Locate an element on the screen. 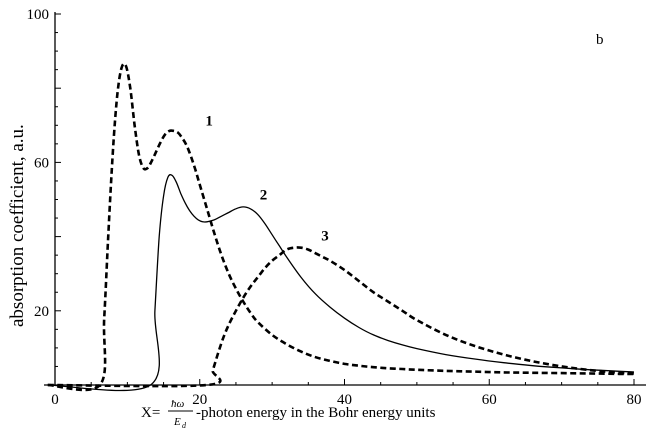  x-tick-label: 40 is located at coordinates (344, 400).